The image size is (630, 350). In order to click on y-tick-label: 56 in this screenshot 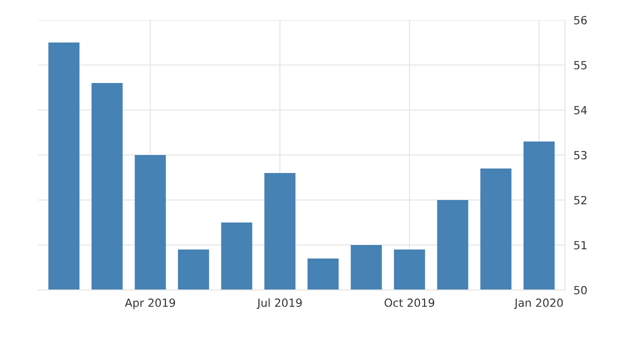, I will do `click(580, 20)`.